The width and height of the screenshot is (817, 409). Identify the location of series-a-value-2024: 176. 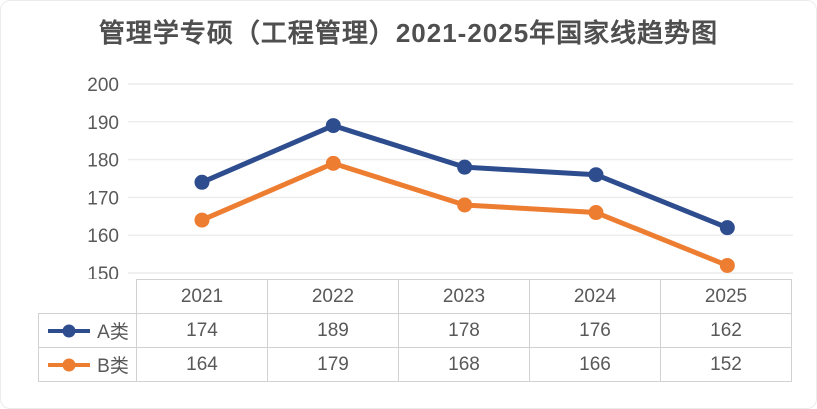
(595, 330).